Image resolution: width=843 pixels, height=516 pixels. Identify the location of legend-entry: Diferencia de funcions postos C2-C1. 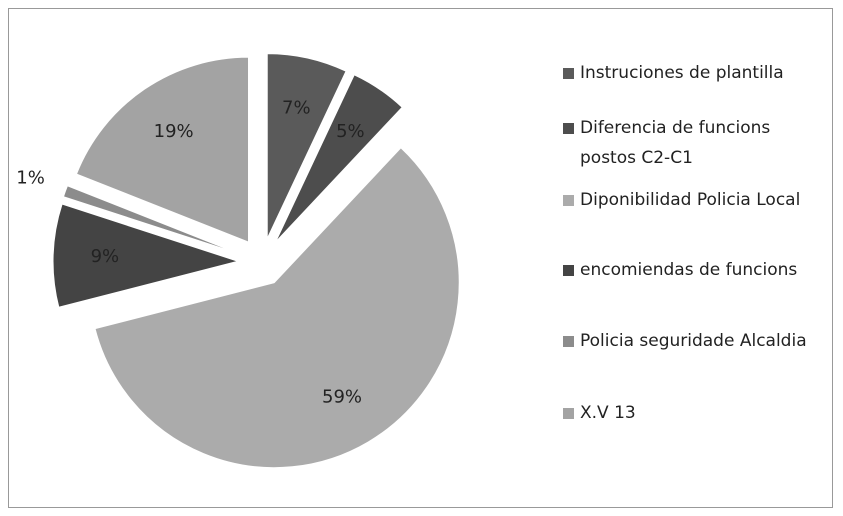
(695, 143).